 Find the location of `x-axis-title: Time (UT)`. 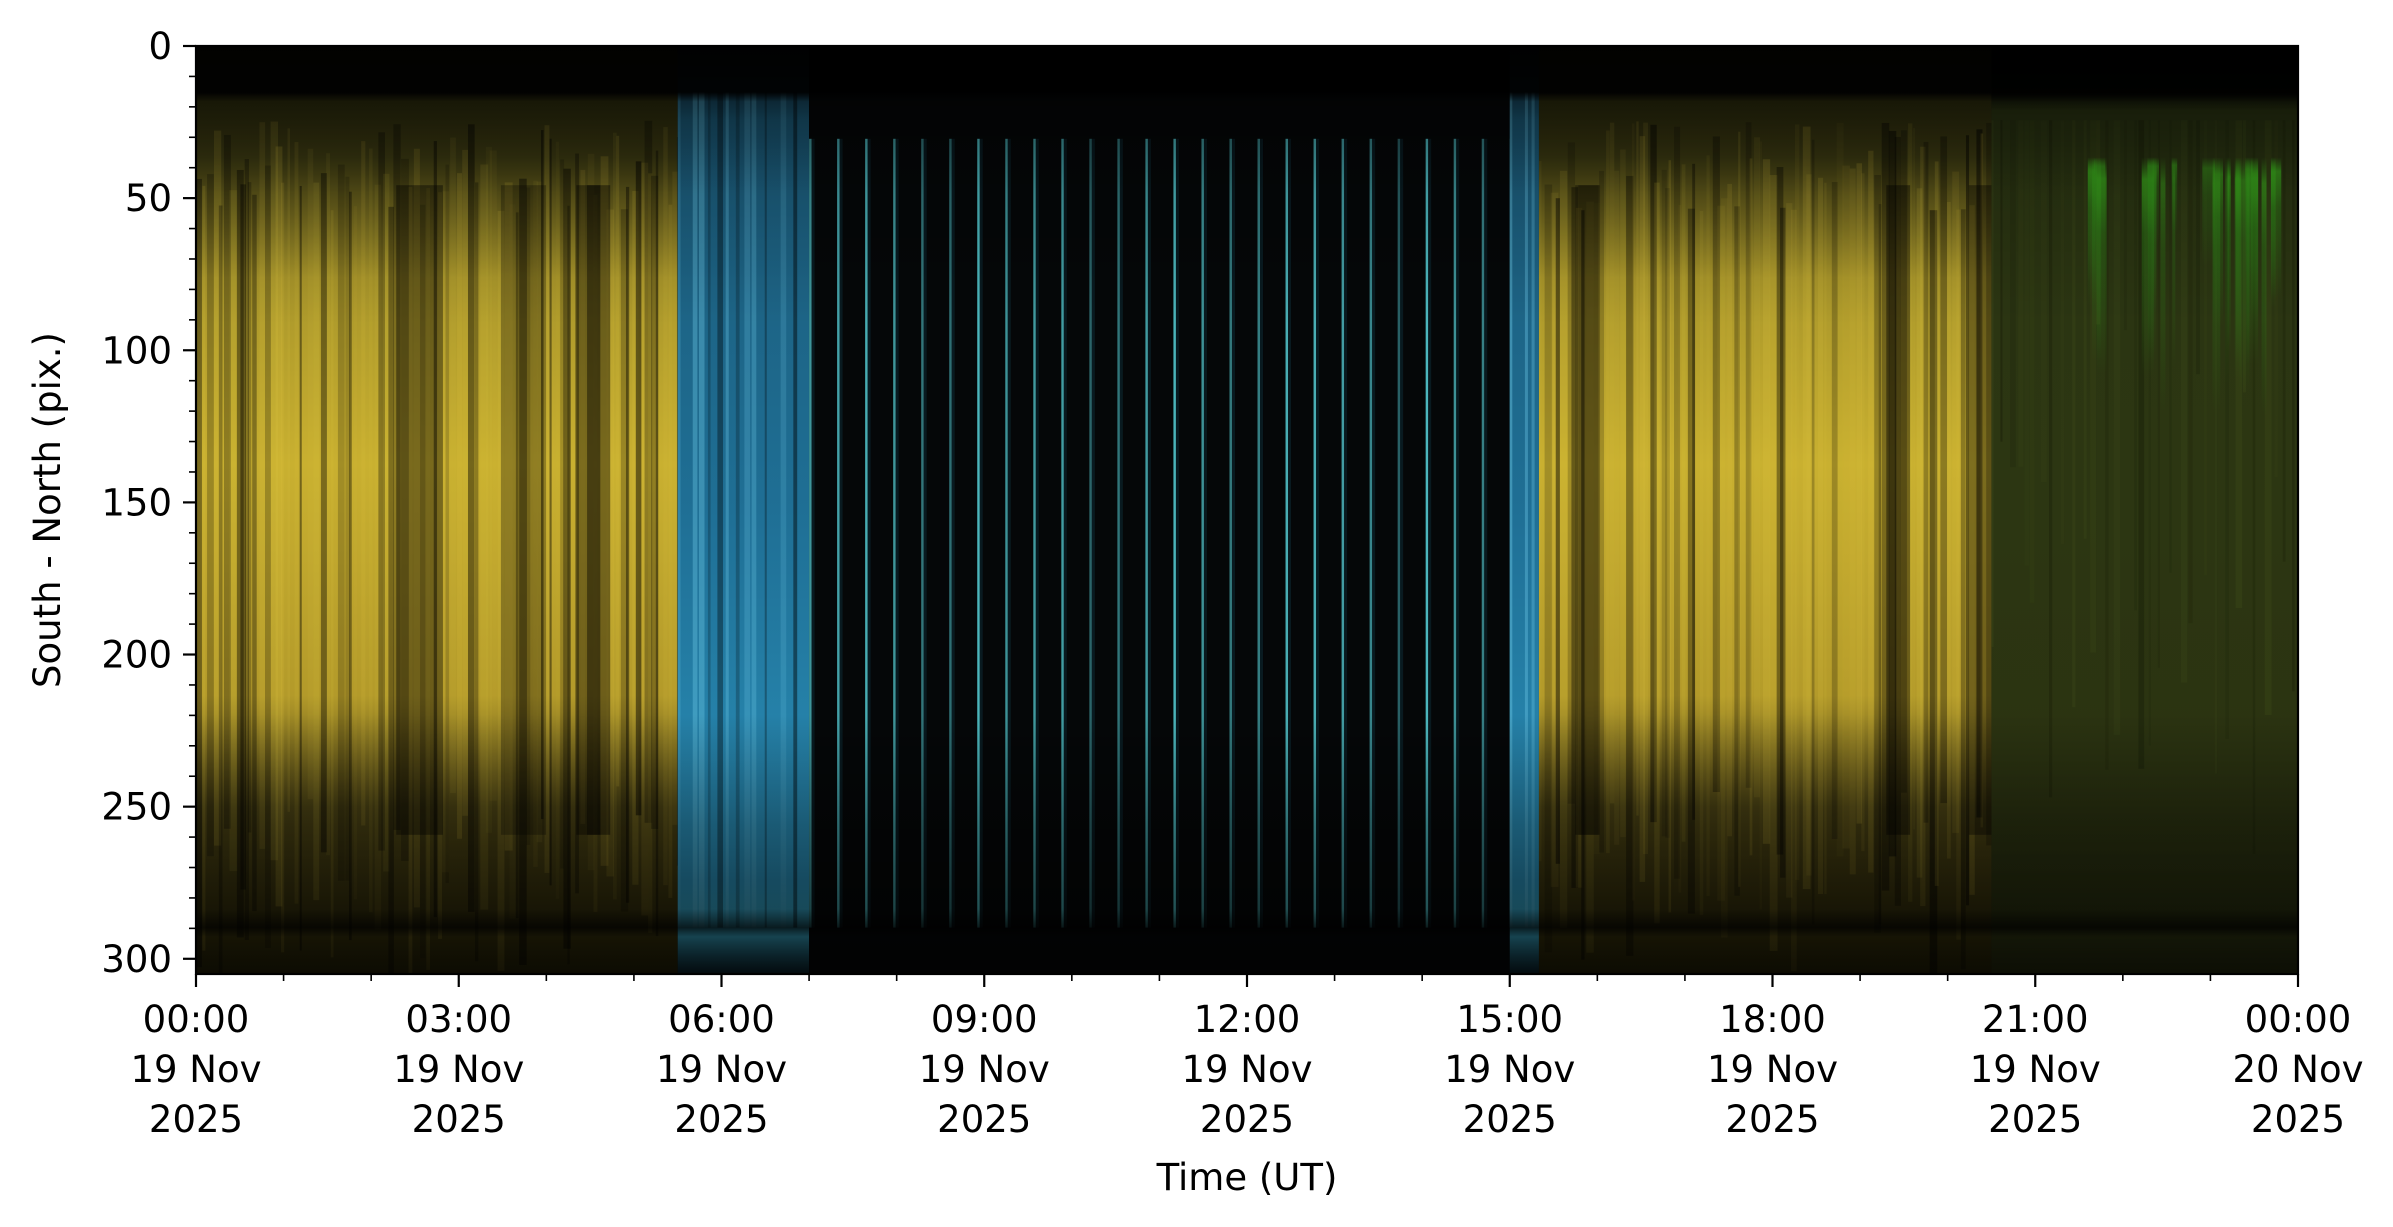

x-axis-title: Time (UT) is located at coordinates (1247, 1177).